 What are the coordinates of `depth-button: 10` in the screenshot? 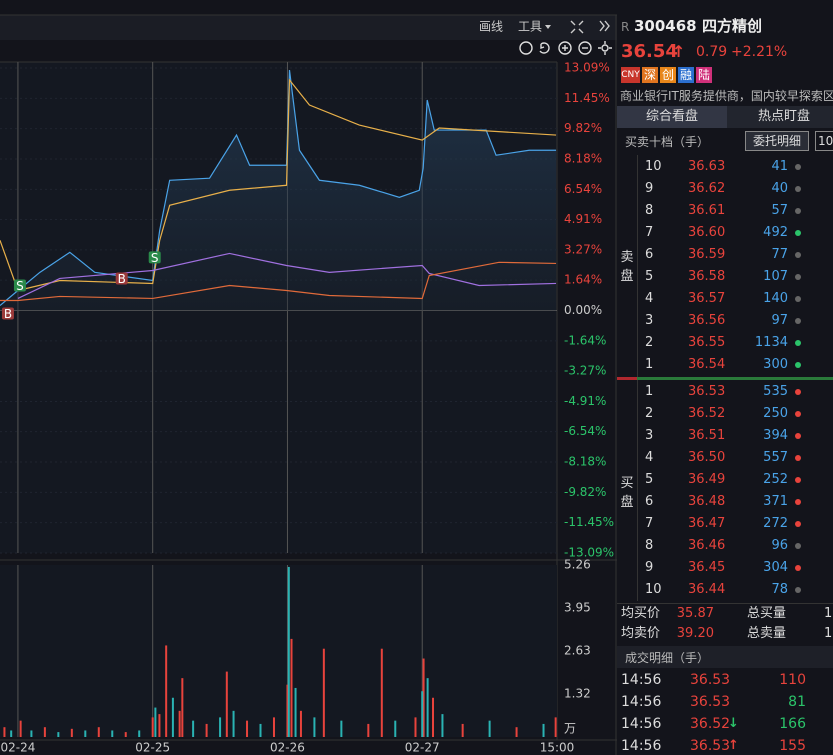 It's located at (824, 141).